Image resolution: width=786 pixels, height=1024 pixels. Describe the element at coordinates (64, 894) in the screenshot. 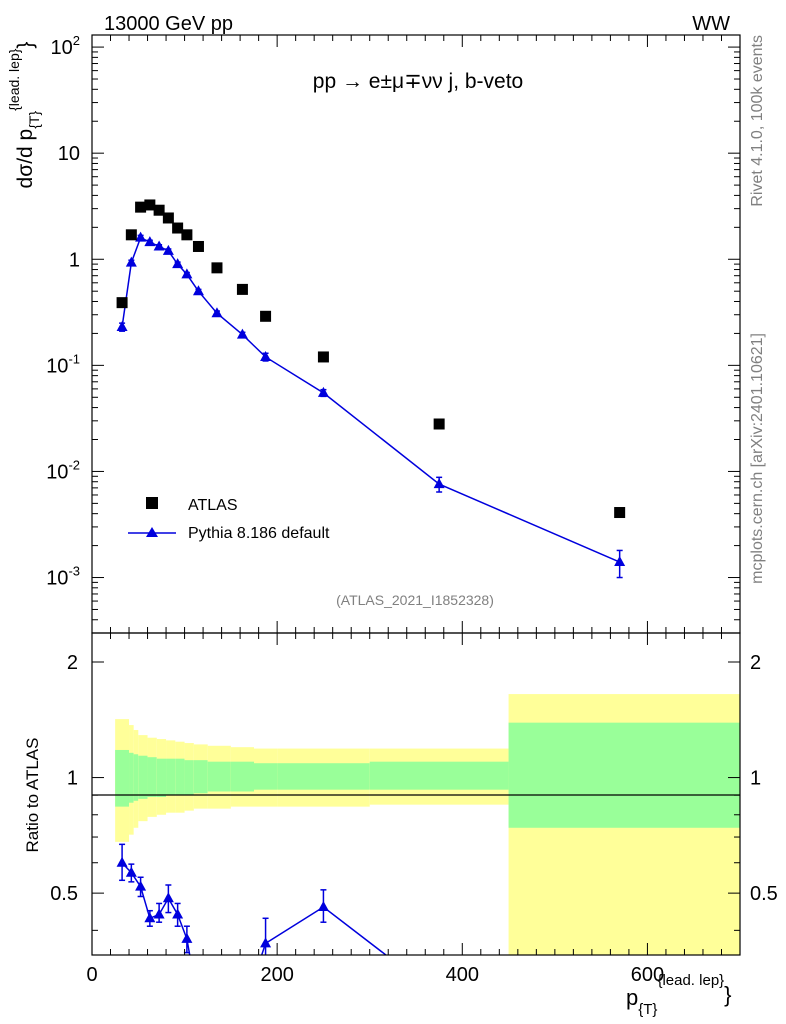

I see `ratio-y-tick-label-left: 0.5` at that location.